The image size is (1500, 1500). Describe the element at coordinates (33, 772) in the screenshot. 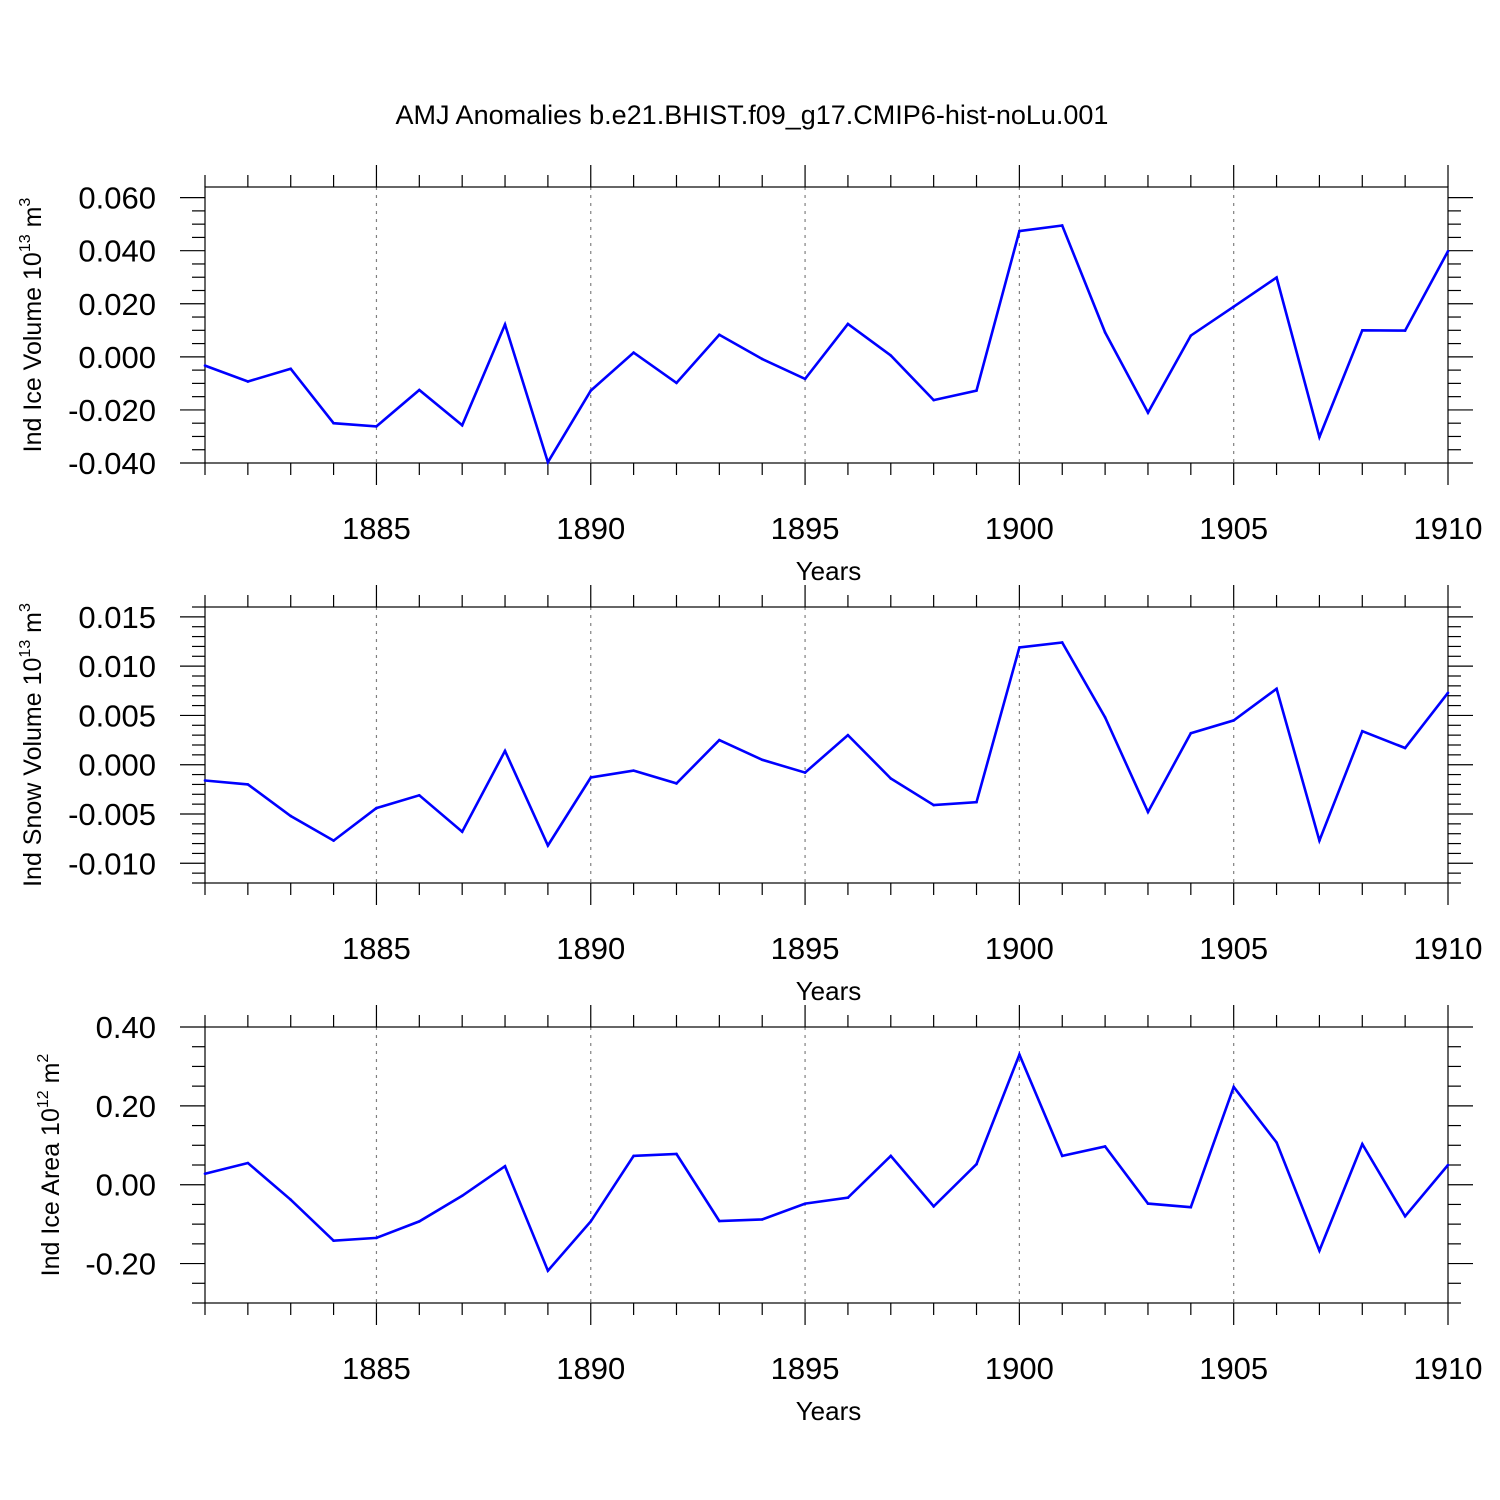

I see `y-axis-label-text: Ind Snow Volume 10` at that location.